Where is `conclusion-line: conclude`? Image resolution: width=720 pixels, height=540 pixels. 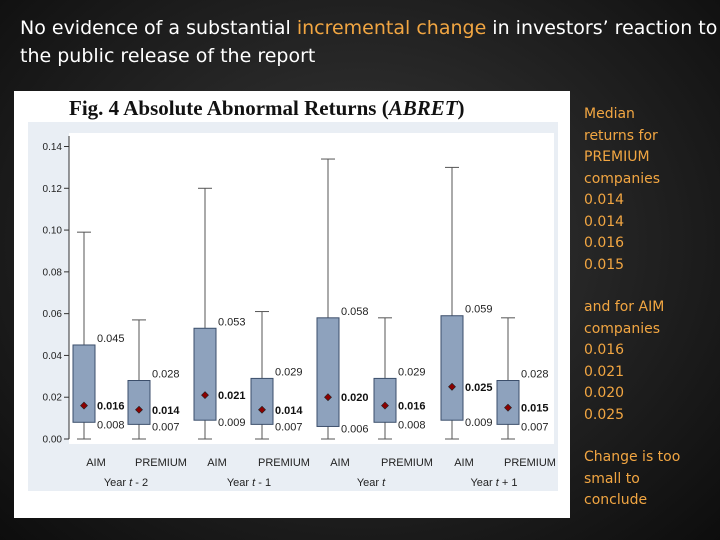
conclusion-line: conclude is located at coordinates (616, 500).